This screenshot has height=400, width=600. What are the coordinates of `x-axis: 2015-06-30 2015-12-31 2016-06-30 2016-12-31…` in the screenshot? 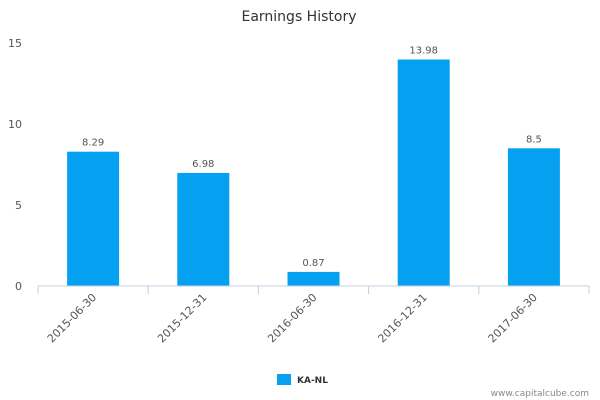 It's located at (313, 315).